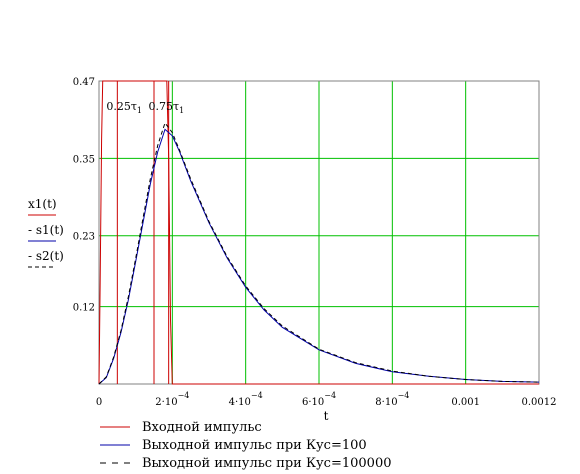  What do you see at coordinates (84, 82) in the screenshot?
I see `y-tick-label-3: 0.47` at bounding box center [84, 82].